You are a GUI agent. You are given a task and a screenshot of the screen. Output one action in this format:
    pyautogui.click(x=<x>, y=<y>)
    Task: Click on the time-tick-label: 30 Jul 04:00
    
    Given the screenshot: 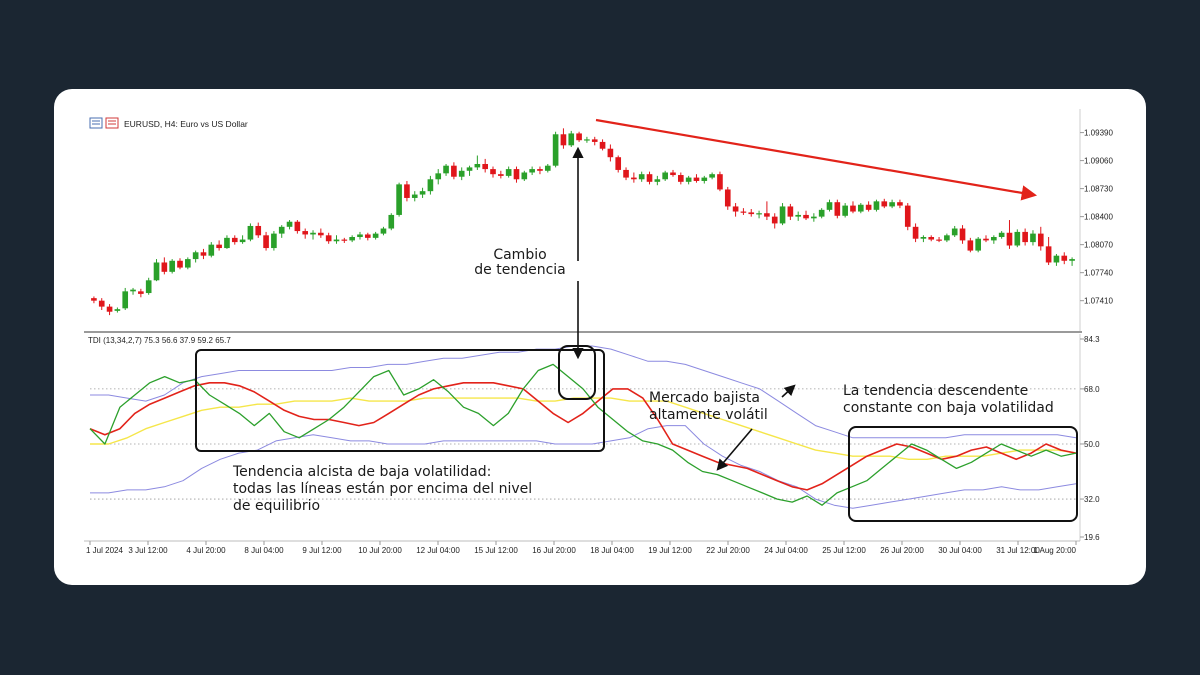 What is the action you would take?
    pyautogui.click(x=960, y=550)
    